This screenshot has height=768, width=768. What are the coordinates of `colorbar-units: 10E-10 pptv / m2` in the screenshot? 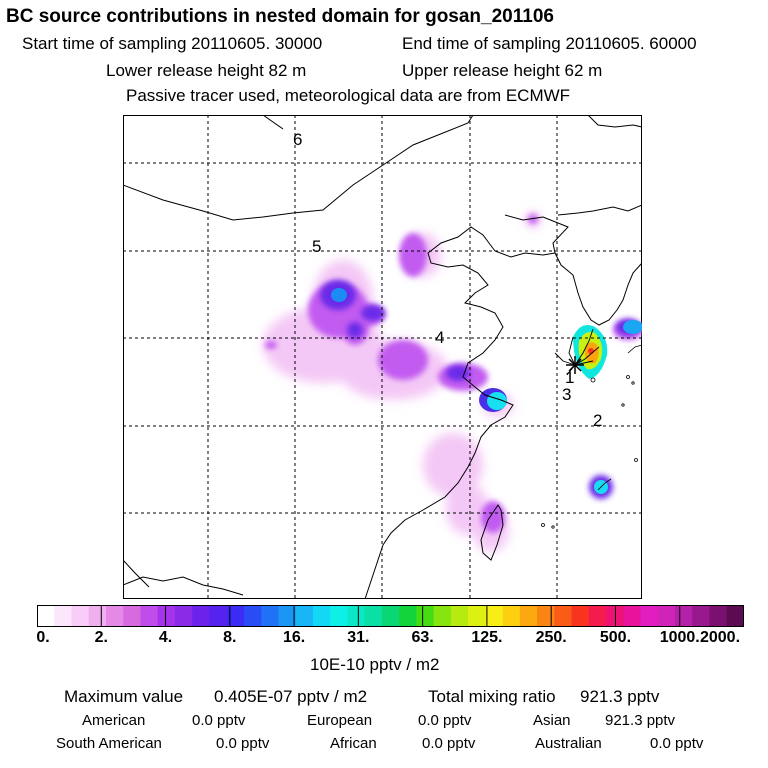 It's located at (375, 664).